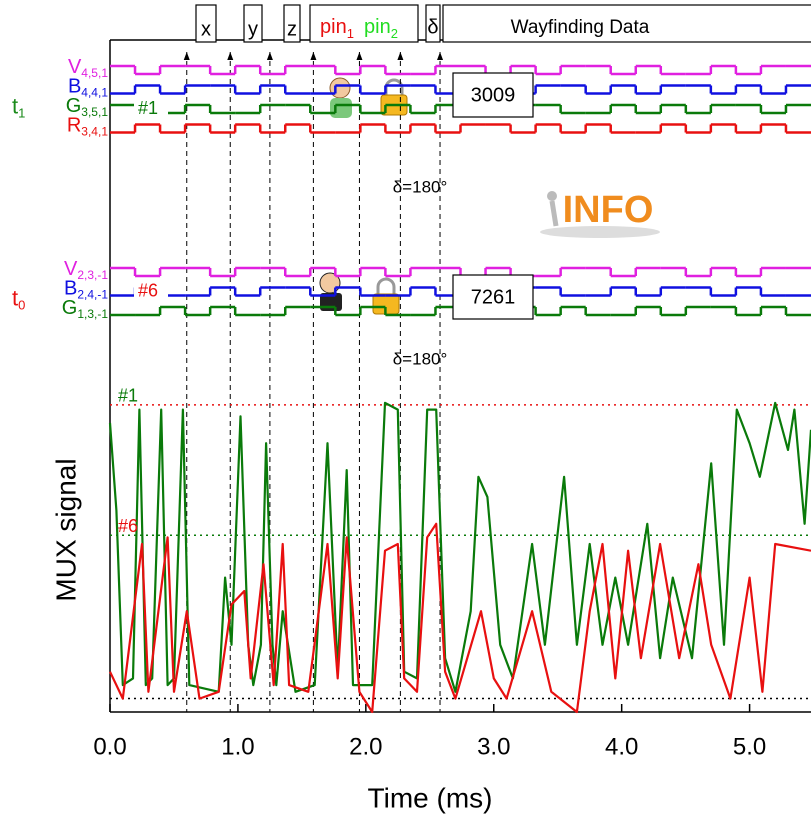 Image resolution: width=811 pixels, height=823 pixels. I want to click on series-label: #6, so click(128, 526).